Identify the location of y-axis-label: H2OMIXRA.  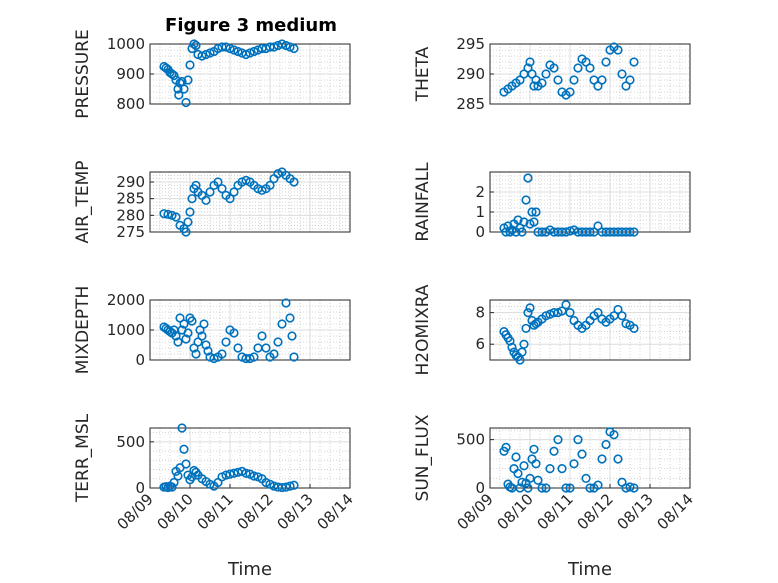
(423, 329).